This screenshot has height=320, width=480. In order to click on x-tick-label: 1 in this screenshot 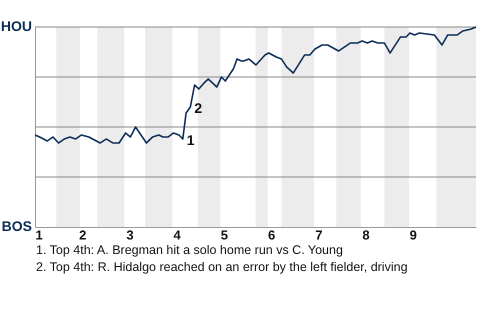, I will do `click(39, 235)`.